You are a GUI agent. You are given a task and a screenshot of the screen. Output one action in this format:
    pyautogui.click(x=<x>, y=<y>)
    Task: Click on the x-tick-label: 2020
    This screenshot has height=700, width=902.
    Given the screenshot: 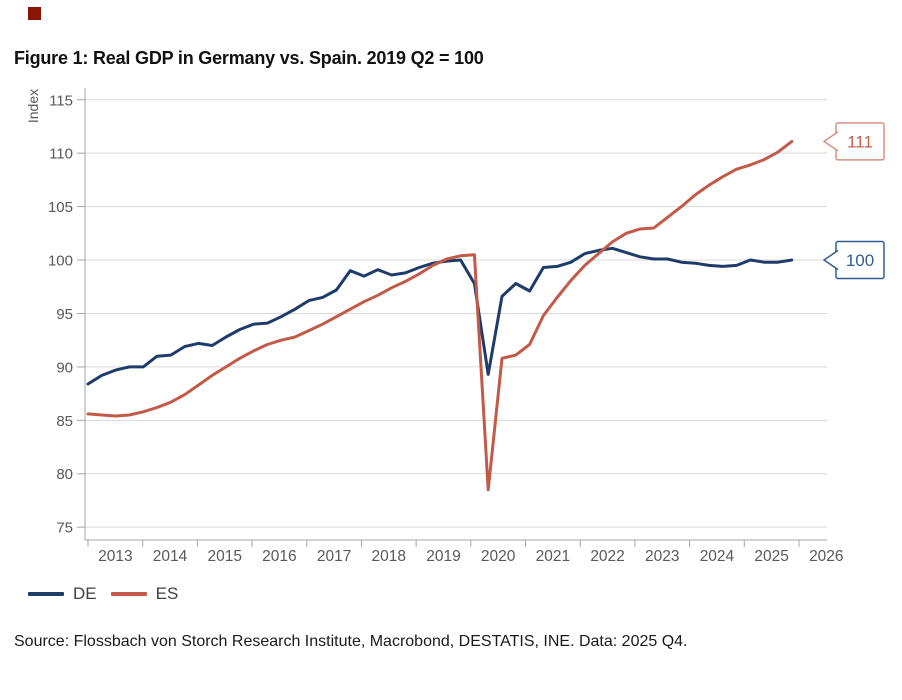 What is the action you would take?
    pyautogui.click(x=498, y=556)
    